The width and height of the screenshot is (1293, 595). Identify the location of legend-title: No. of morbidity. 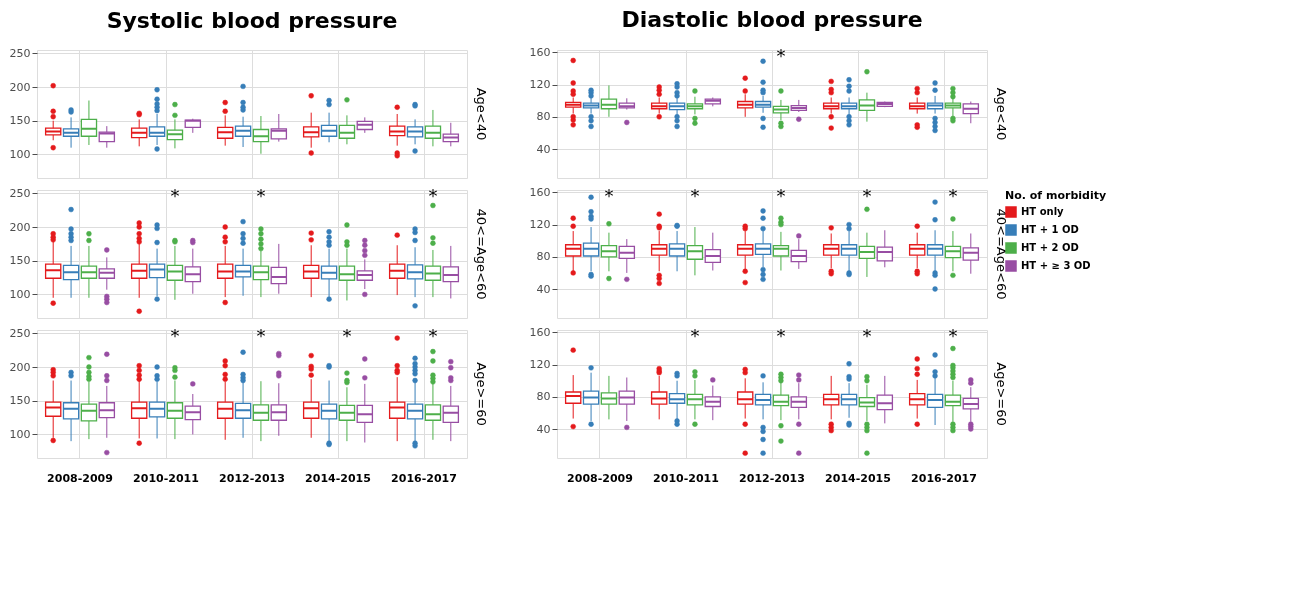
(1056, 195).